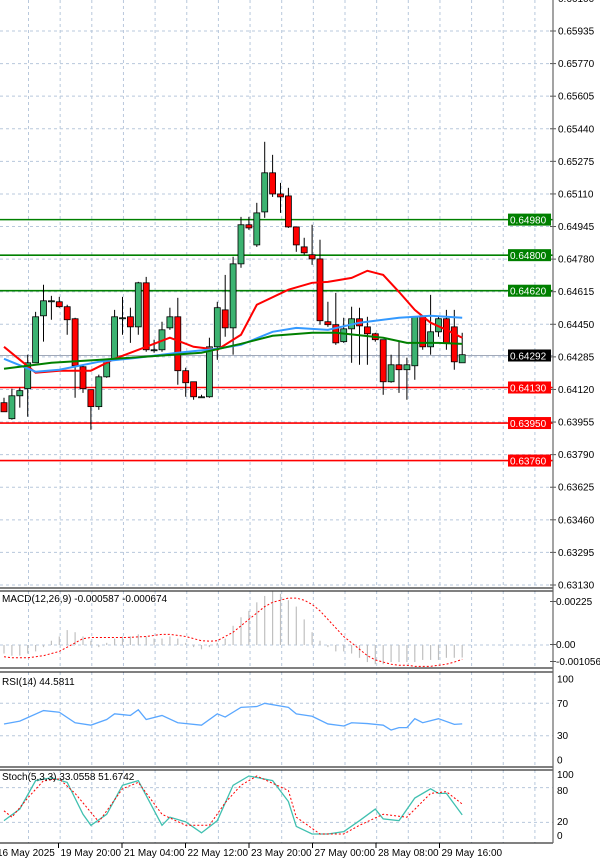 The height and width of the screenshot is (861, 600). What do you see at coordinates (529, 255) in the screenshot?
I see `level-label: 0.64800` at bounding box center [529, 255].